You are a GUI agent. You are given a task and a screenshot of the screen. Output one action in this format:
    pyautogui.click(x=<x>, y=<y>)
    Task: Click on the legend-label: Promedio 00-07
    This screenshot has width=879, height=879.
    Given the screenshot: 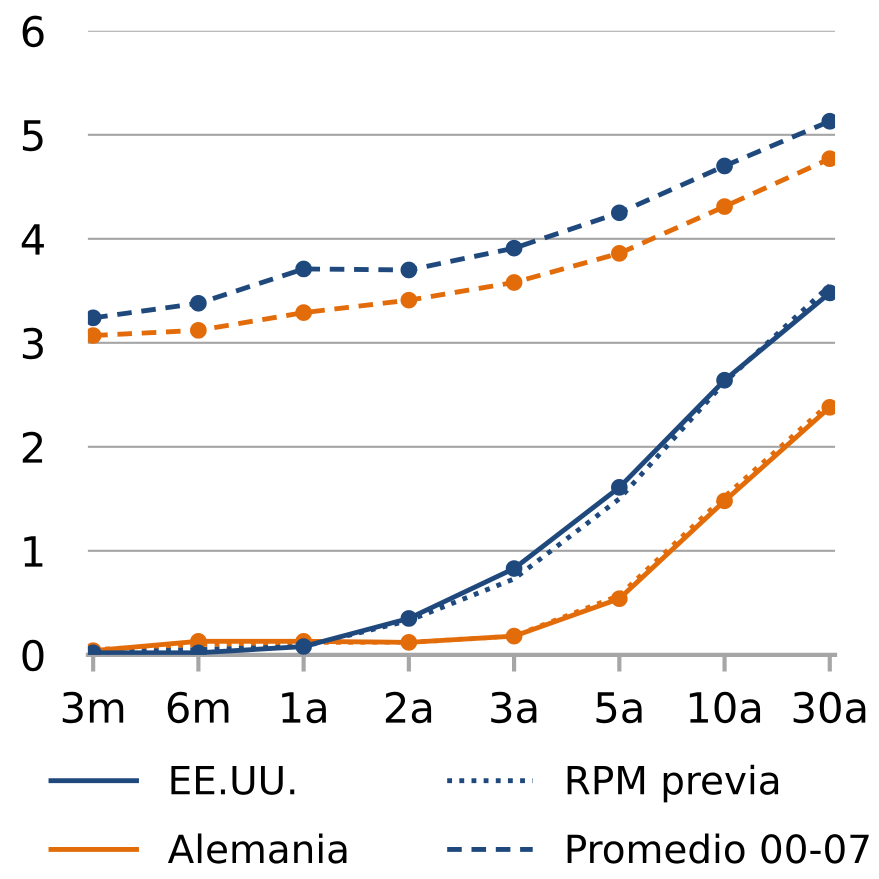 What is the action you would take?
    pyautogui.click(x=718, y=848)
    